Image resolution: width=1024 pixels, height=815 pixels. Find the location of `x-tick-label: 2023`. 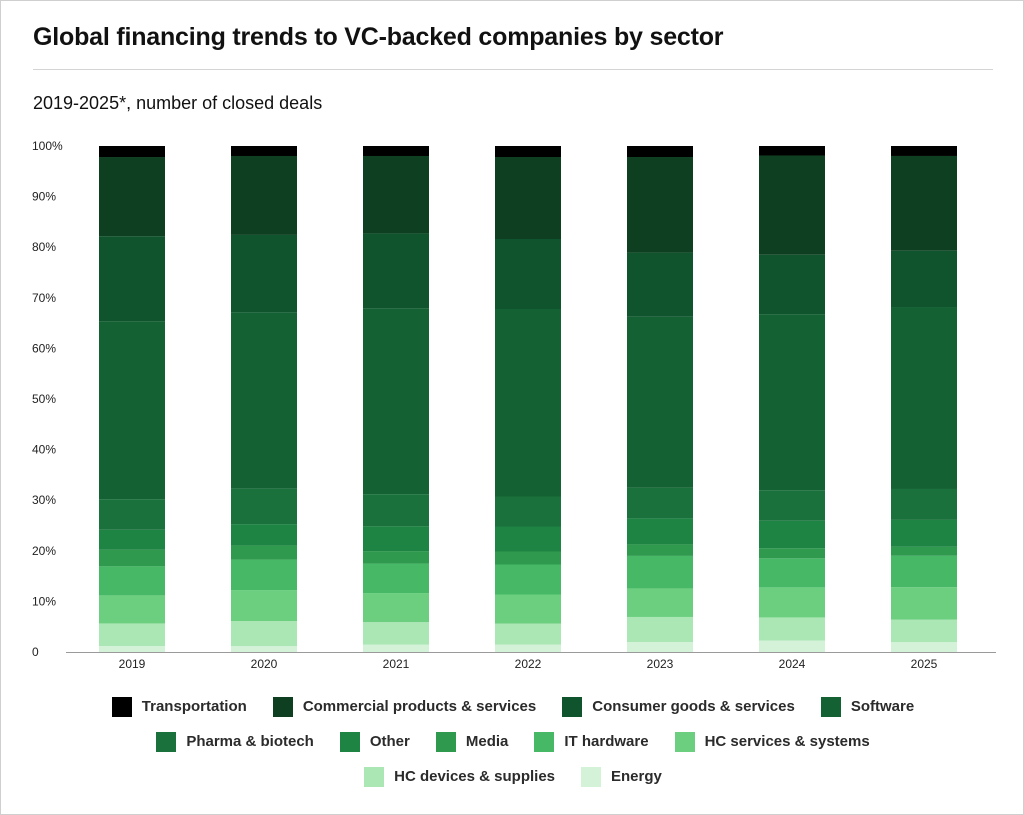

x-tick-label: 2023 is located at coordinates (660, 664).